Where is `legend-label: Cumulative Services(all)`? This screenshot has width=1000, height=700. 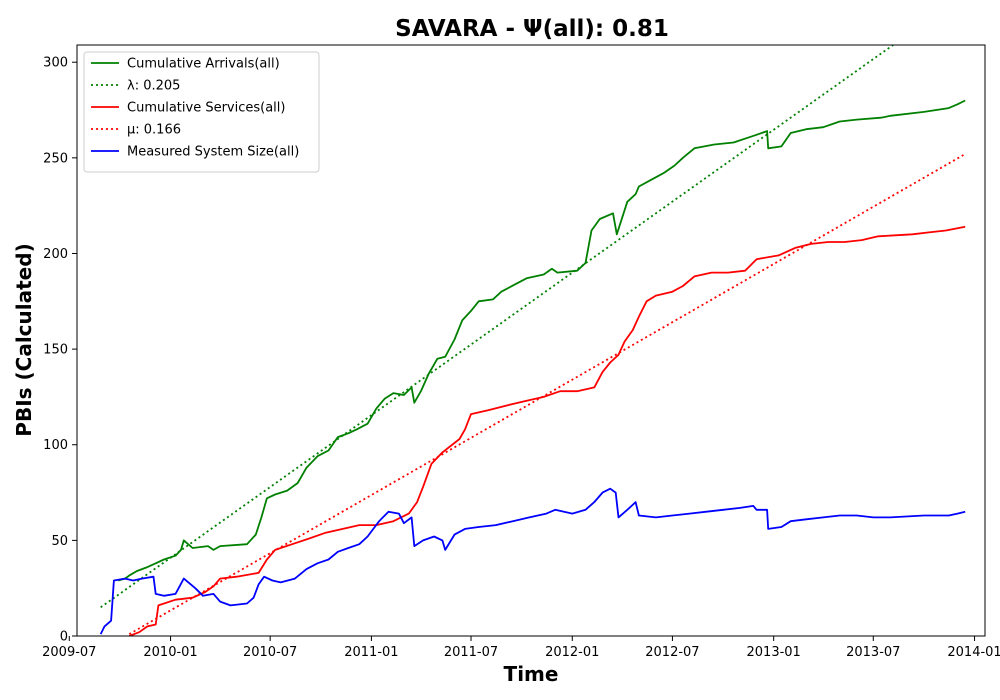
legend-label: Cumulative Services(all) is located at coordinates (206, 108).